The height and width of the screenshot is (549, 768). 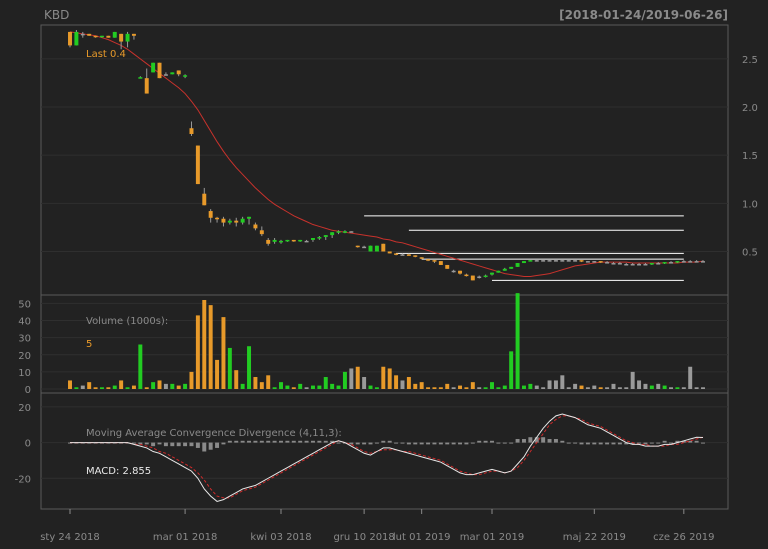 I want to click on volume-tick-label: 20, so click(x=24, y=356).